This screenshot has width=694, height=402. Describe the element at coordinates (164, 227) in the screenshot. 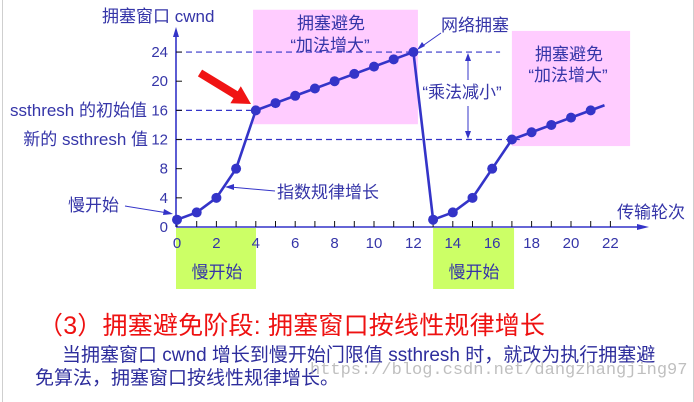

I see `y-tick-label: 0` at that location.